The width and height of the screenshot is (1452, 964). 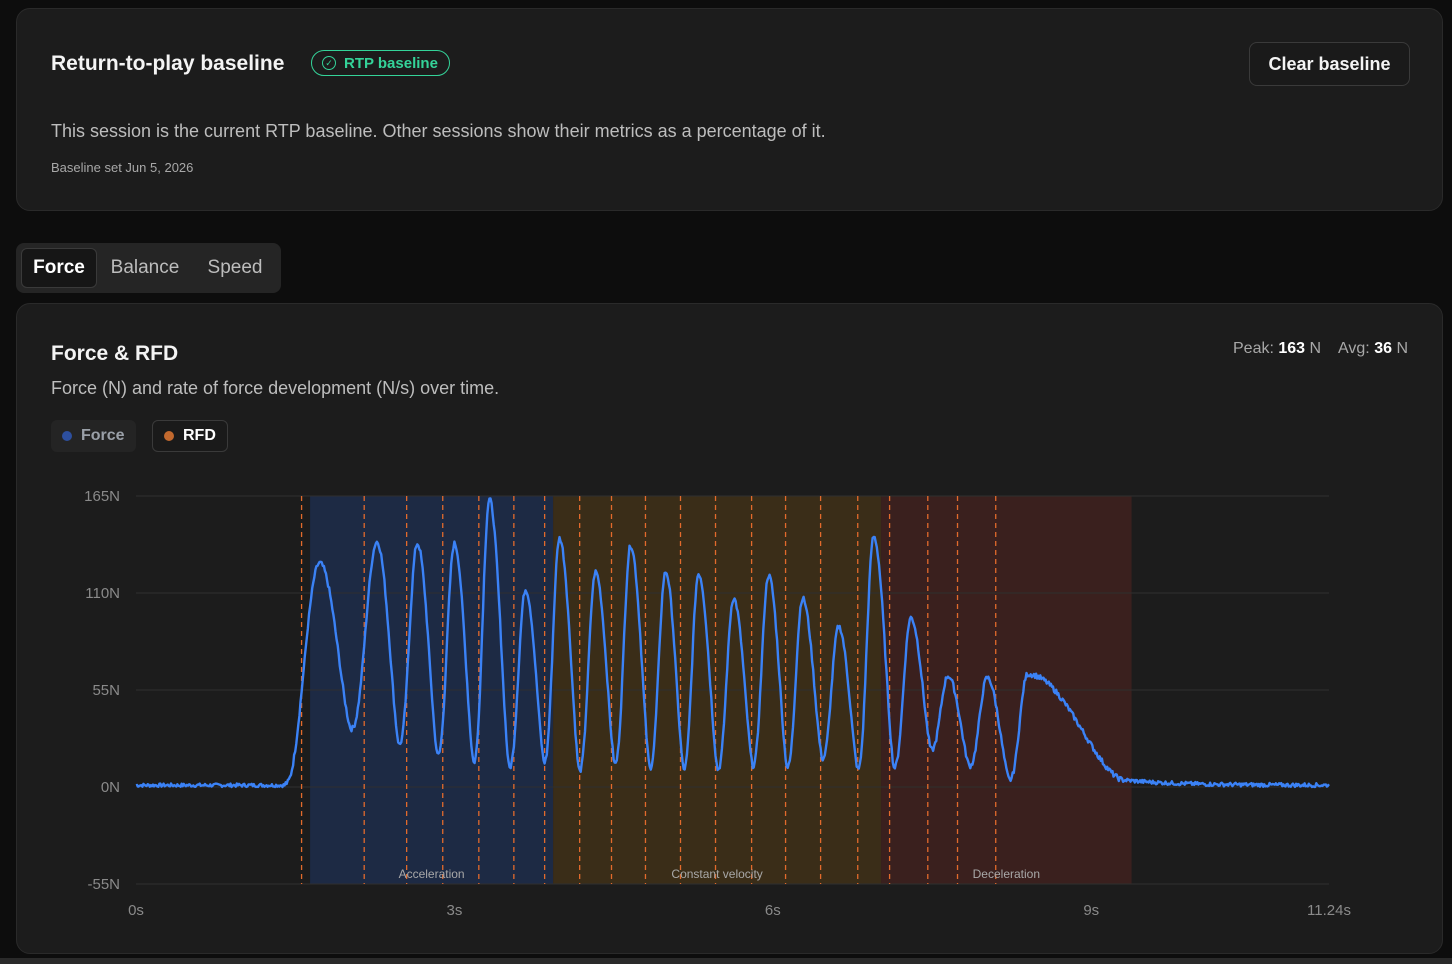 I want to click on tab-balance: Balance, so click(x=145, y=267).